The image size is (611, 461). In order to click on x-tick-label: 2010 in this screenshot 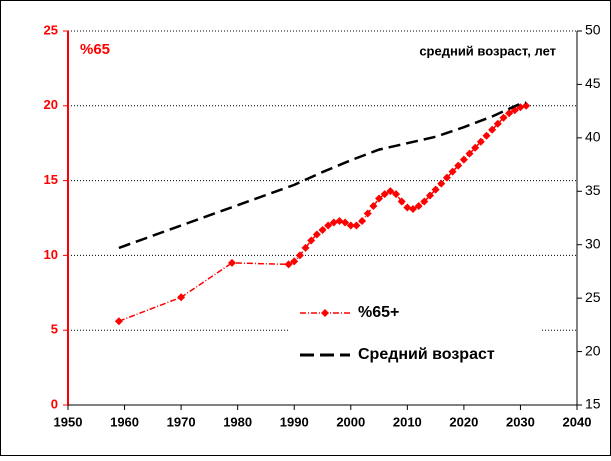, I will do `click(407, 421)`.